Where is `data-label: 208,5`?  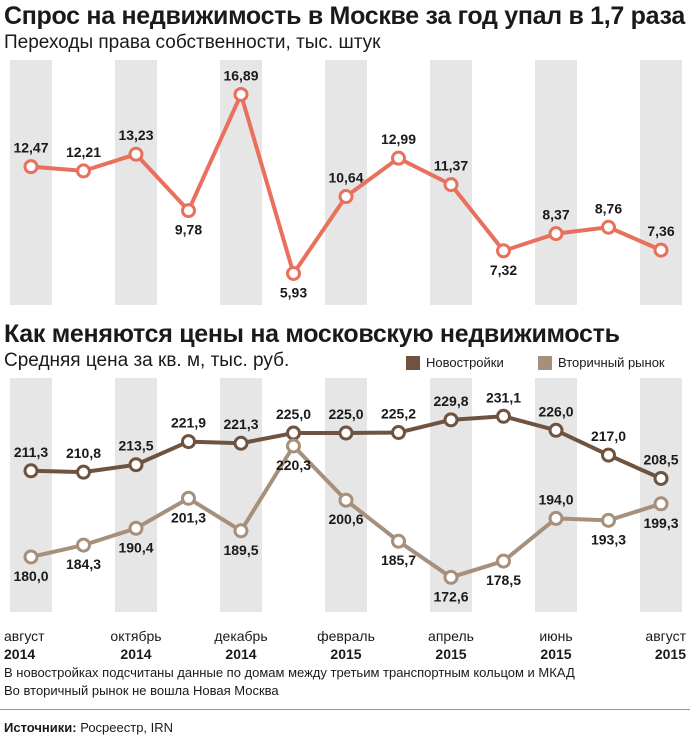 data-label: 208,5 is located at coordinates (660, 459).